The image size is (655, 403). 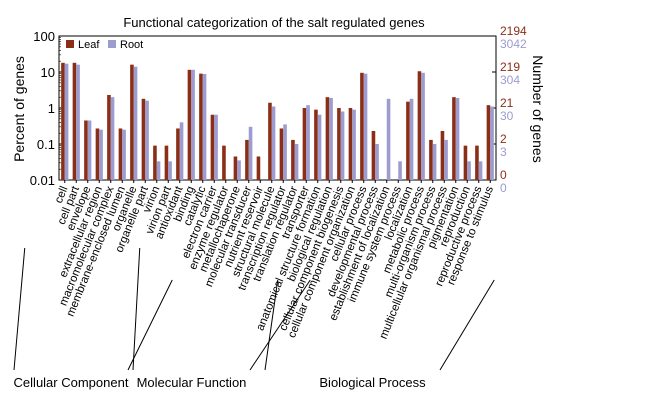 What do you see at coordinates (510, 67) in the screenshot?
I see `y2-tick-label-leaf: 219` at bounding box center [510, 67].